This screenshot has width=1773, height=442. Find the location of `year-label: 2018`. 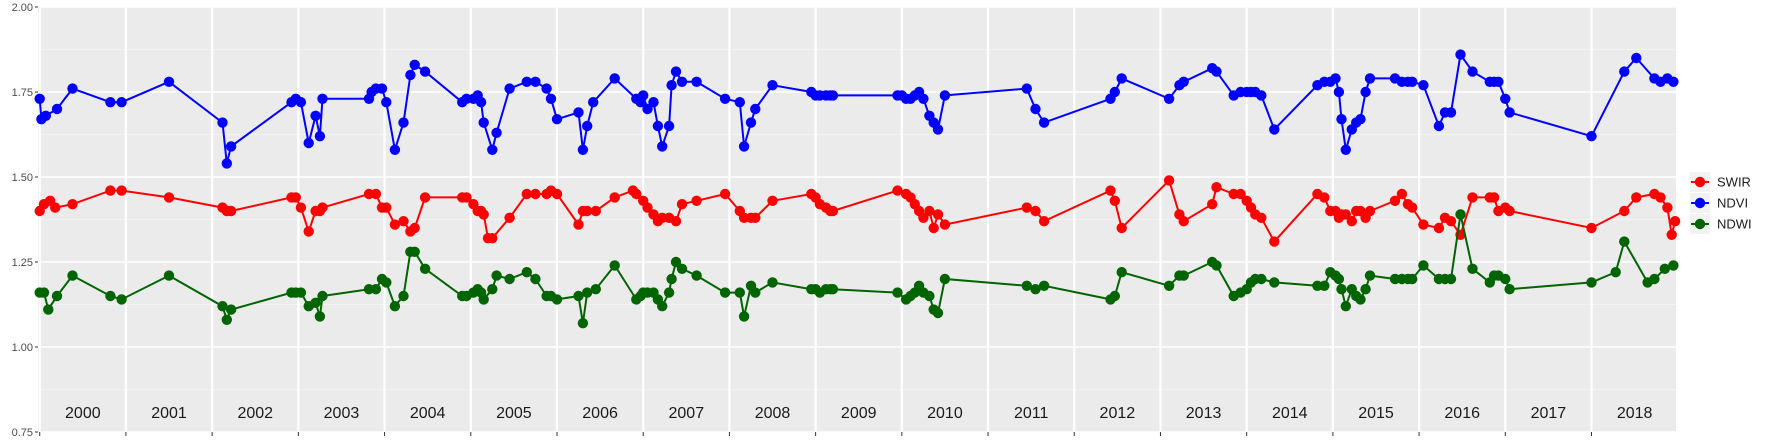

year-label: 2018 is located at coordinates (1635, 413).